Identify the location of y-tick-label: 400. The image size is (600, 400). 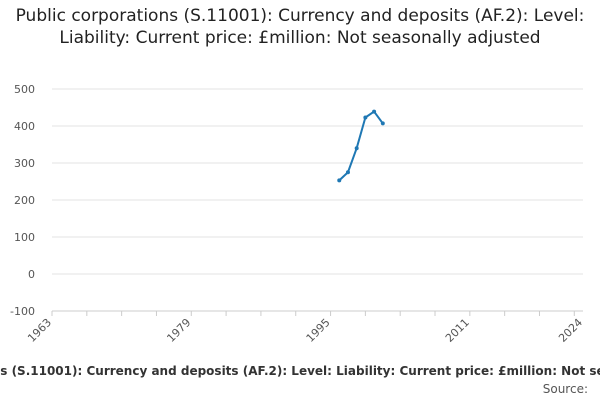
(24, 126).